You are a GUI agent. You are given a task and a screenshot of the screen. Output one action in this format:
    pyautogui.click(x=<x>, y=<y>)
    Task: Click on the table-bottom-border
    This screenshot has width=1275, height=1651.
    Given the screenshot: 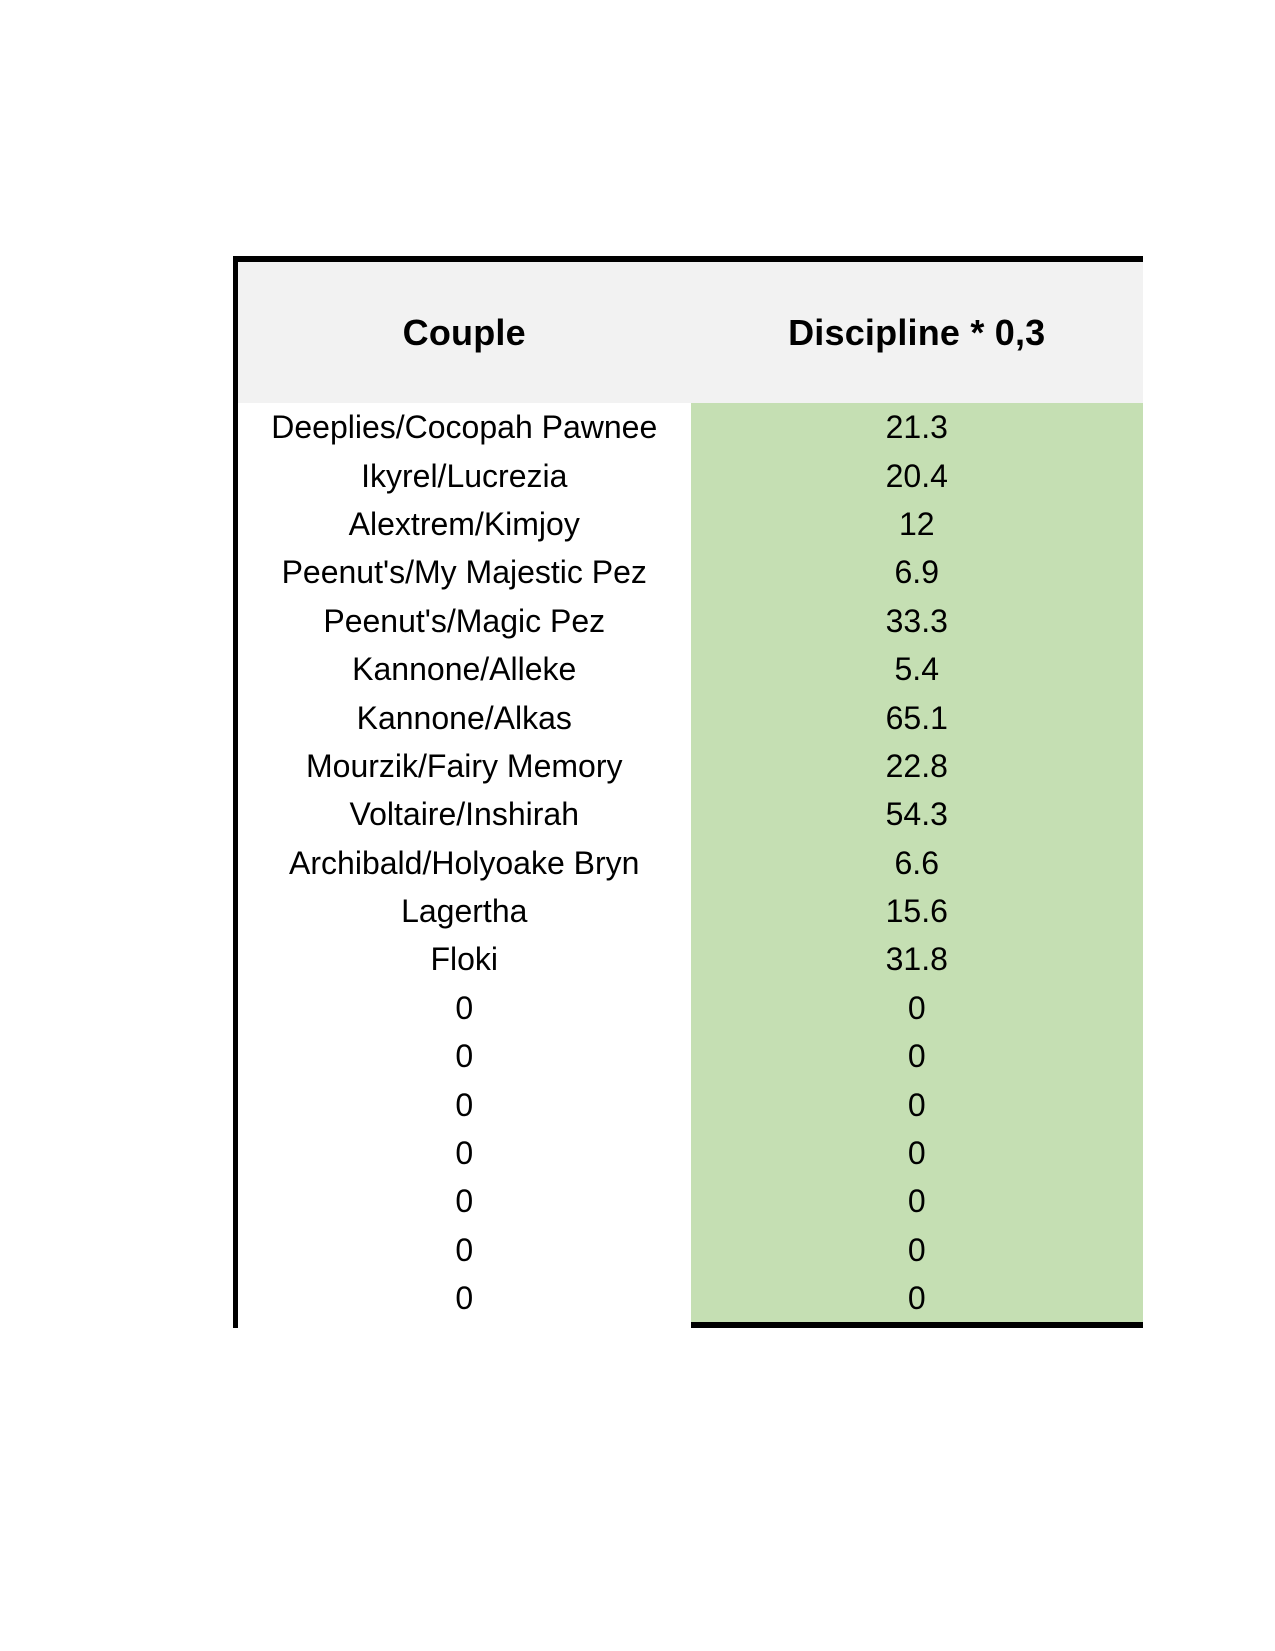 What is the action you would take?
    pyautogui.click(x=916, y=1325)
    